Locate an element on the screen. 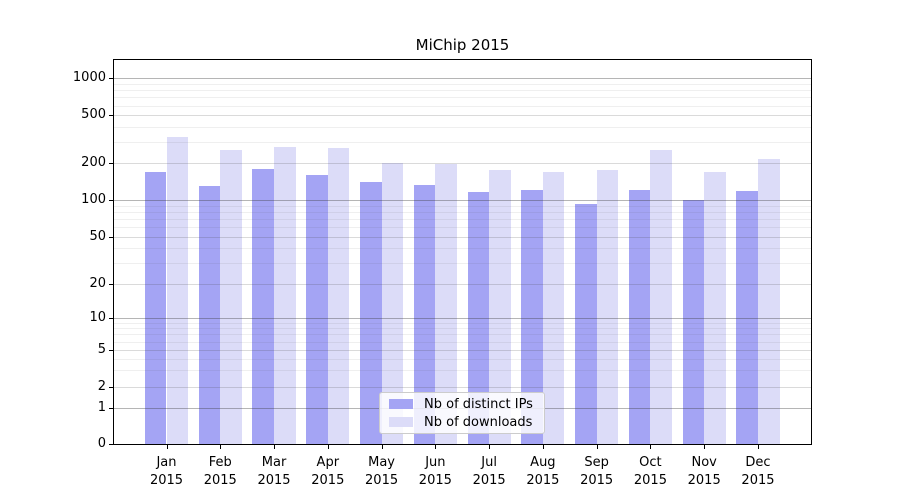  bar-distinct-ips-oct is located at coordinates (639, 317).